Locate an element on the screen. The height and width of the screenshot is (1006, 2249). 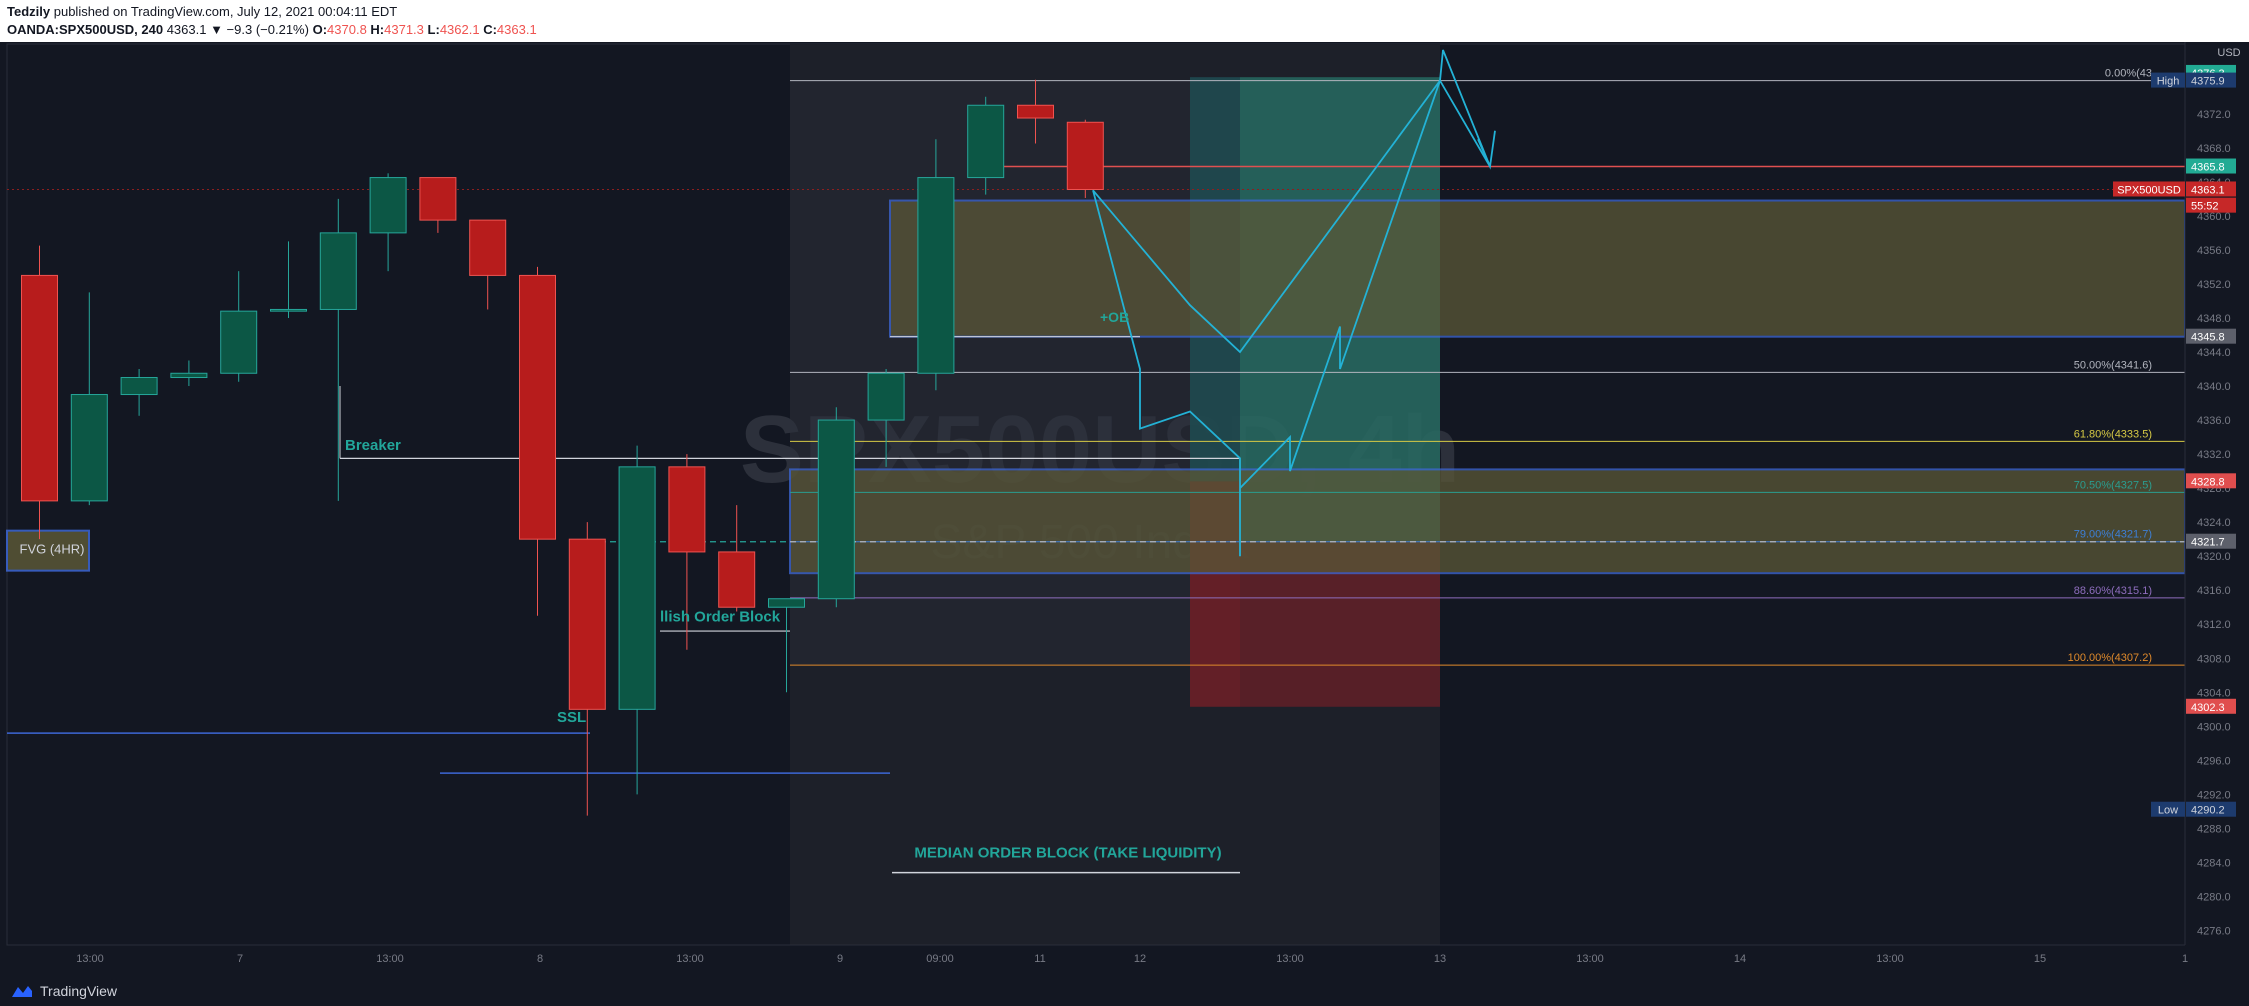
open-label: O: is located at coordinates (320, 29).